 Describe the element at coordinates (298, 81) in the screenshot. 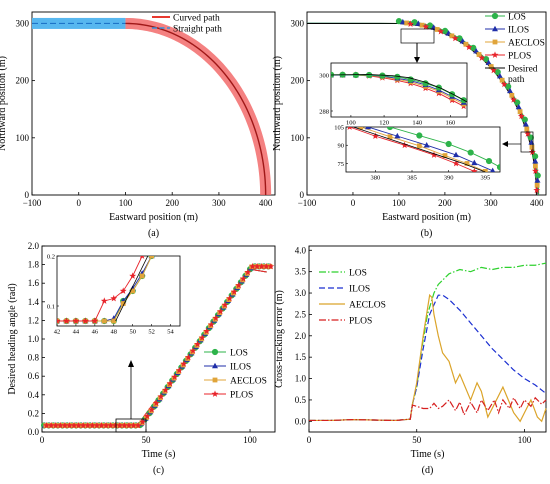

I see `b-ytick-label: 200` at that location.